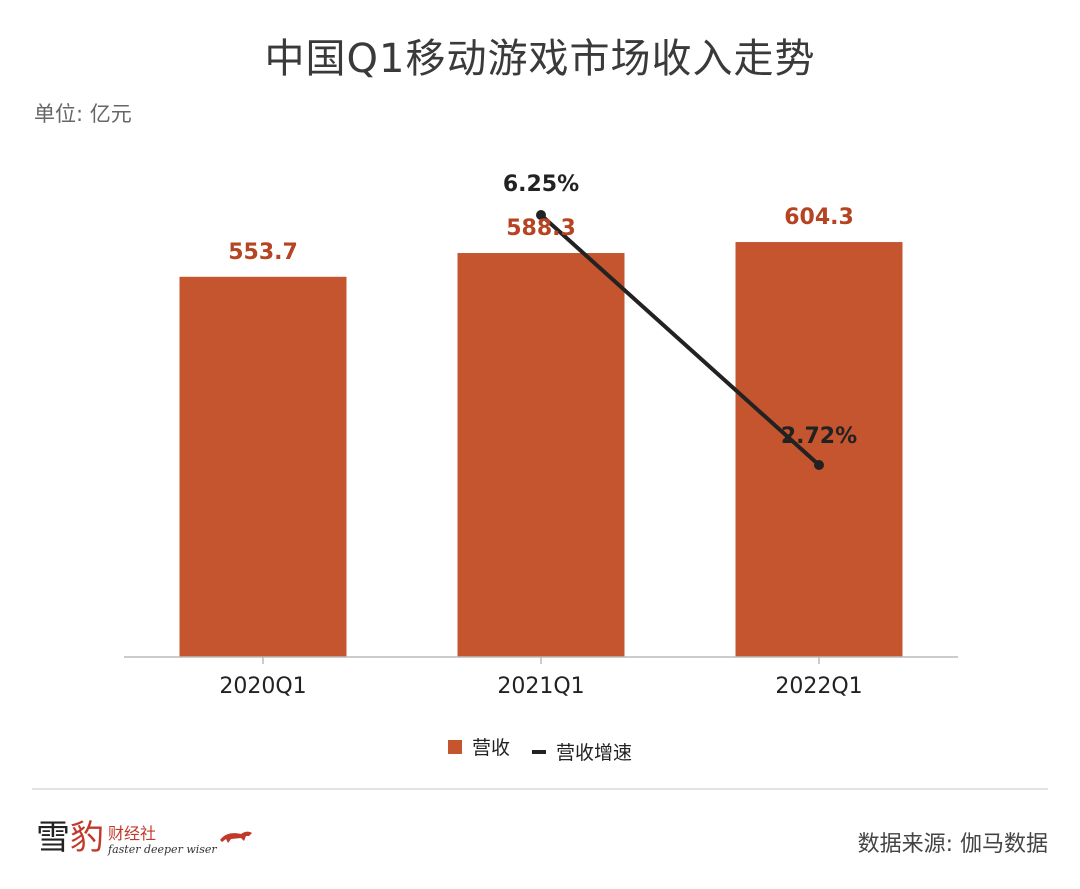  What do you see at coordinates (70, 838) in the screenshot?
I see `brand-name: 雪豹` at bounding box center [70, 838].